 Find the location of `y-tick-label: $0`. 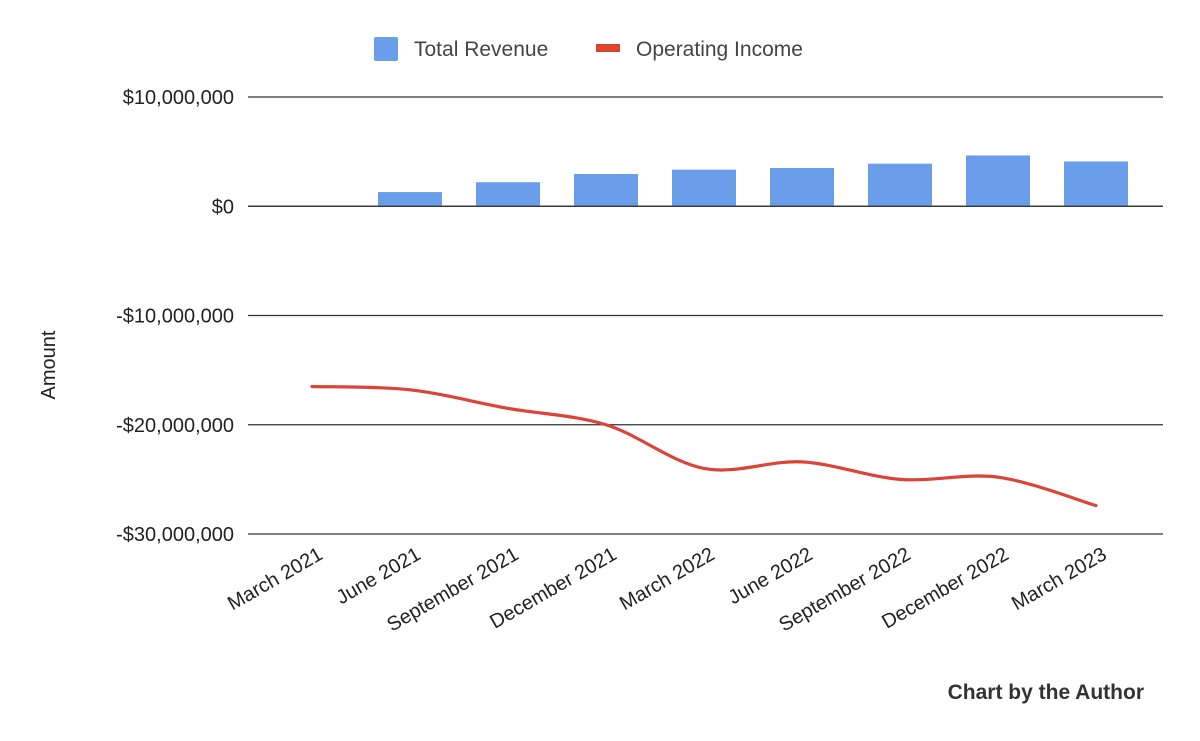

y-tick-label: $0 is located at coordinates (223, 207).